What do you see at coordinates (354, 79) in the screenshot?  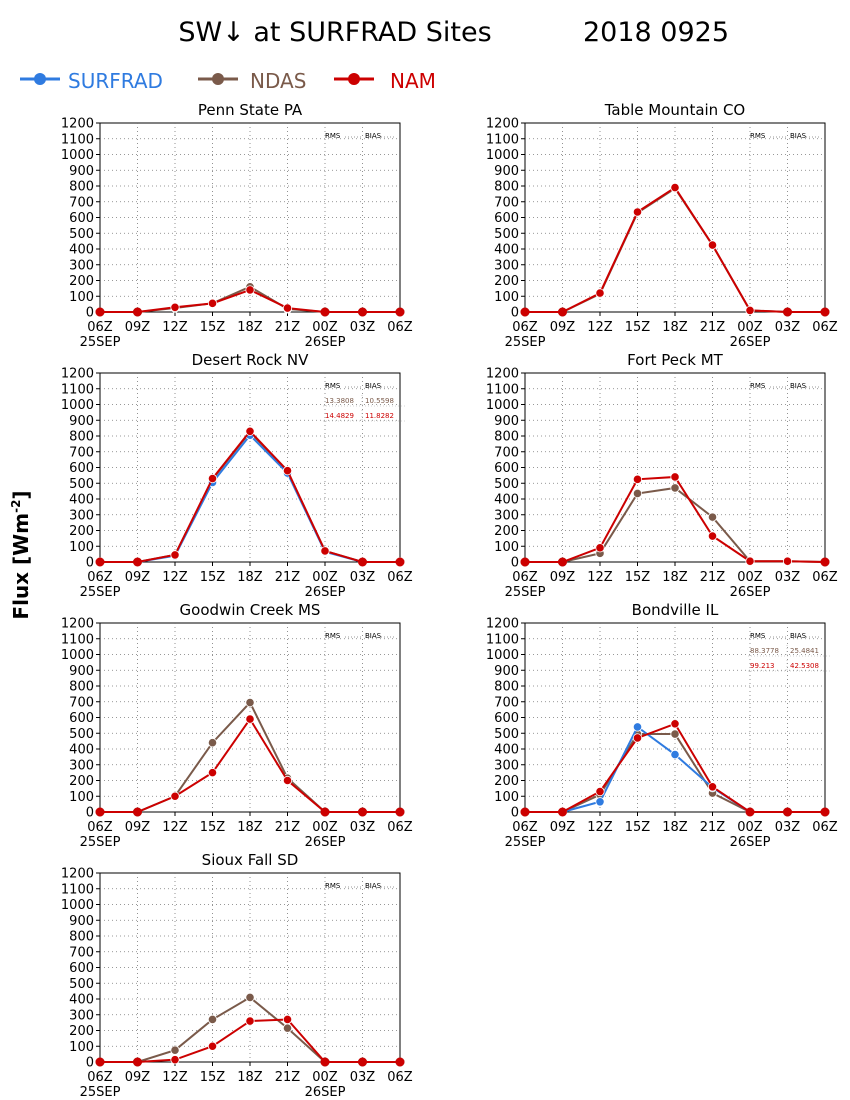 I see `legend-marker-nam` at bounding box center [354, 79].